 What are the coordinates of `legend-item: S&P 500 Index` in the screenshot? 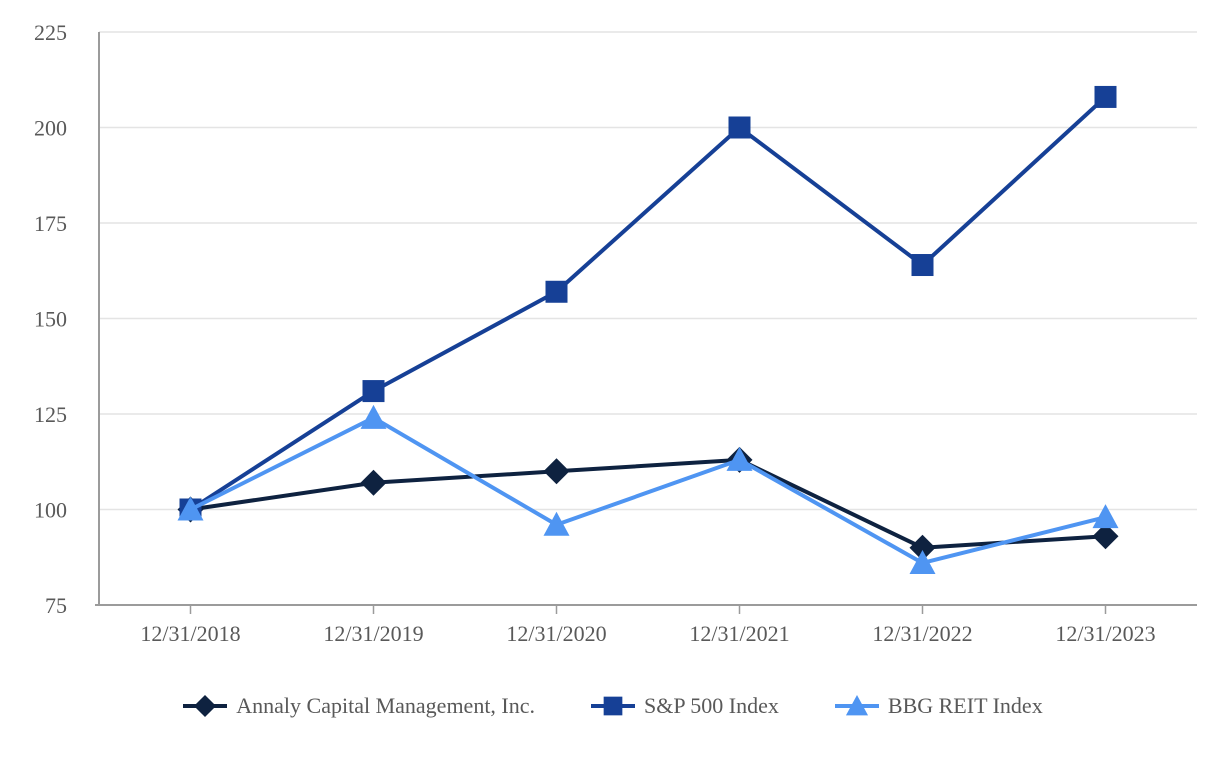 It's located at (685, 706).